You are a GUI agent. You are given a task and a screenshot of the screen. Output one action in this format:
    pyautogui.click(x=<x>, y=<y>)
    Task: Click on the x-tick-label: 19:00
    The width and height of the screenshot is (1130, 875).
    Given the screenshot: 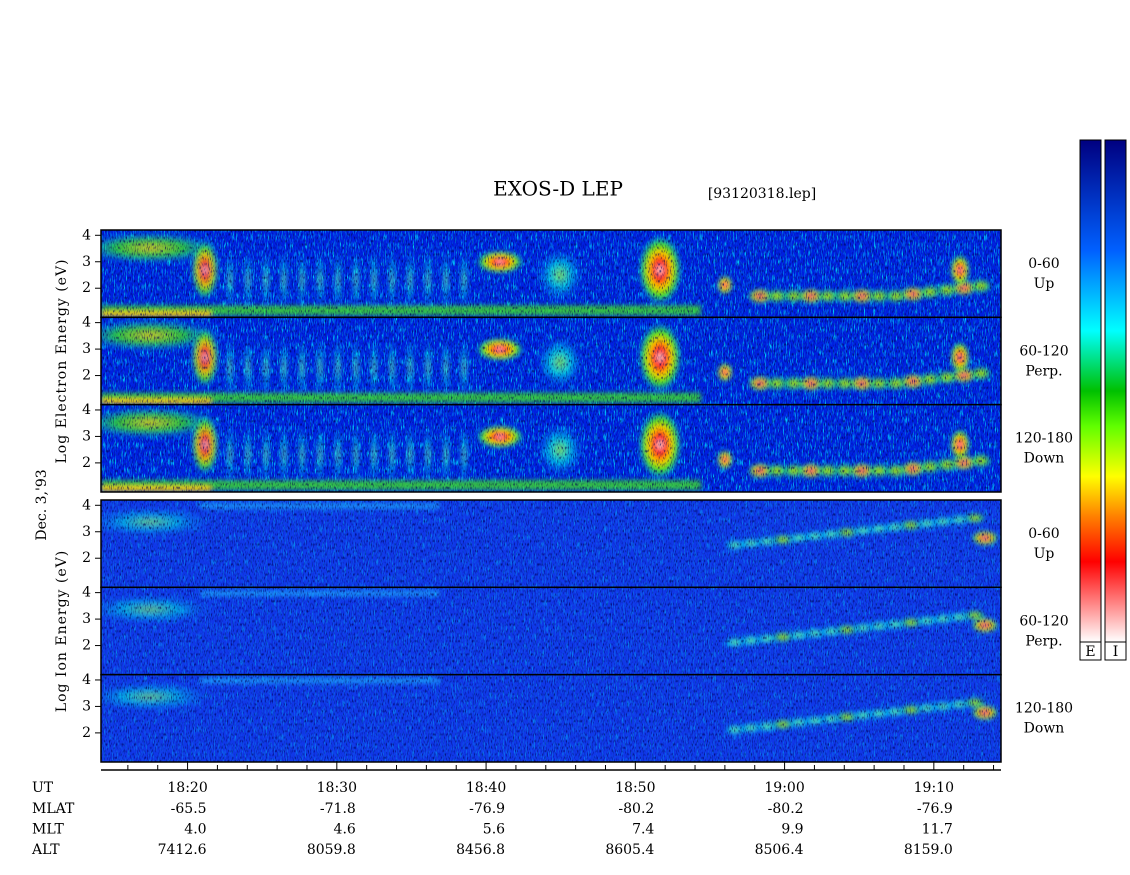 What is the action you would take?
    pyautogui.click(x=784, y=788)
    